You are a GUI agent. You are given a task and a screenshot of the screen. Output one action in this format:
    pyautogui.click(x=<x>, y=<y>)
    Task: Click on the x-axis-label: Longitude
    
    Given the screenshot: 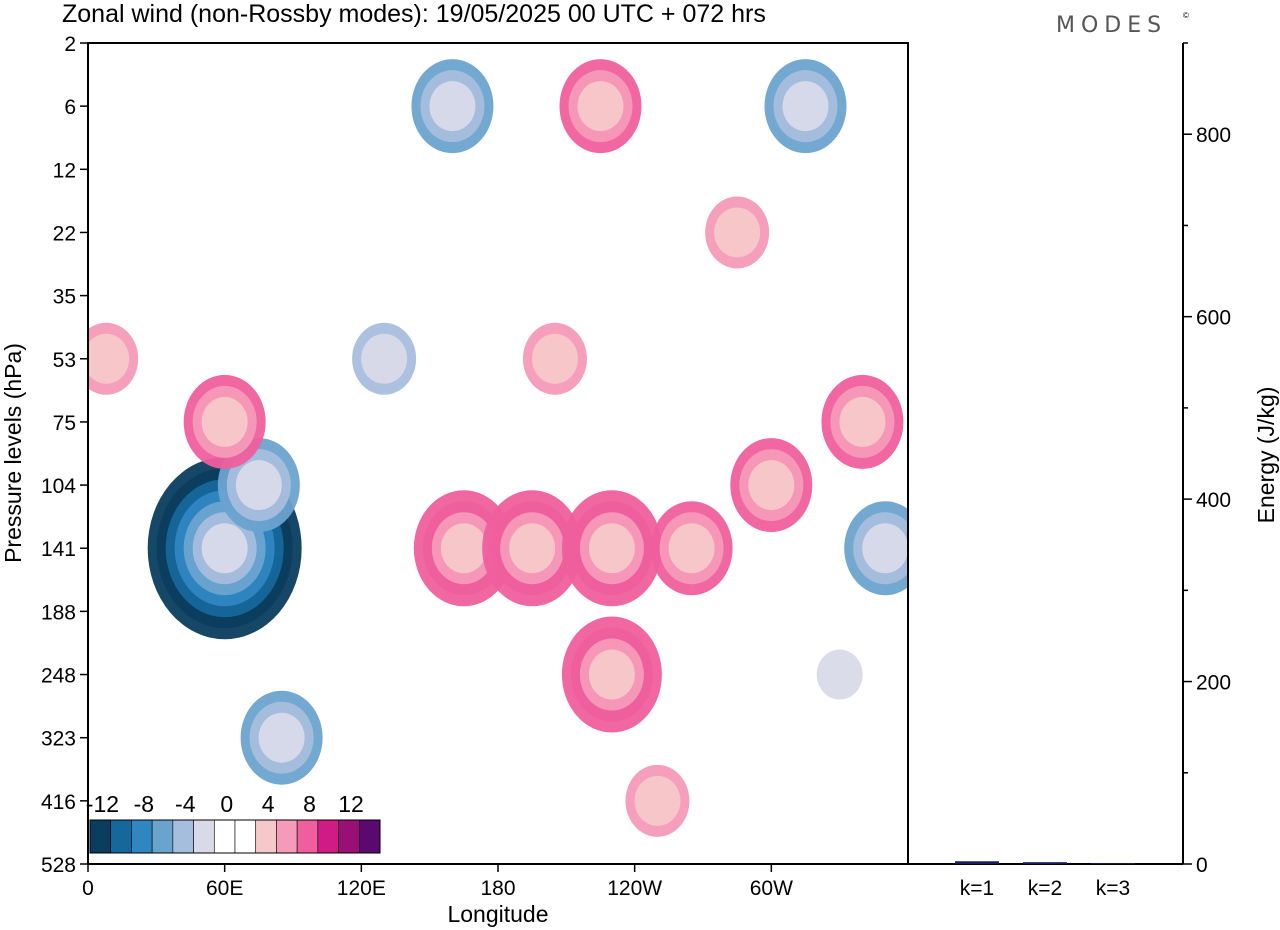 What is the action you would take?
    pyautogui.click(x=497, y=914)
    